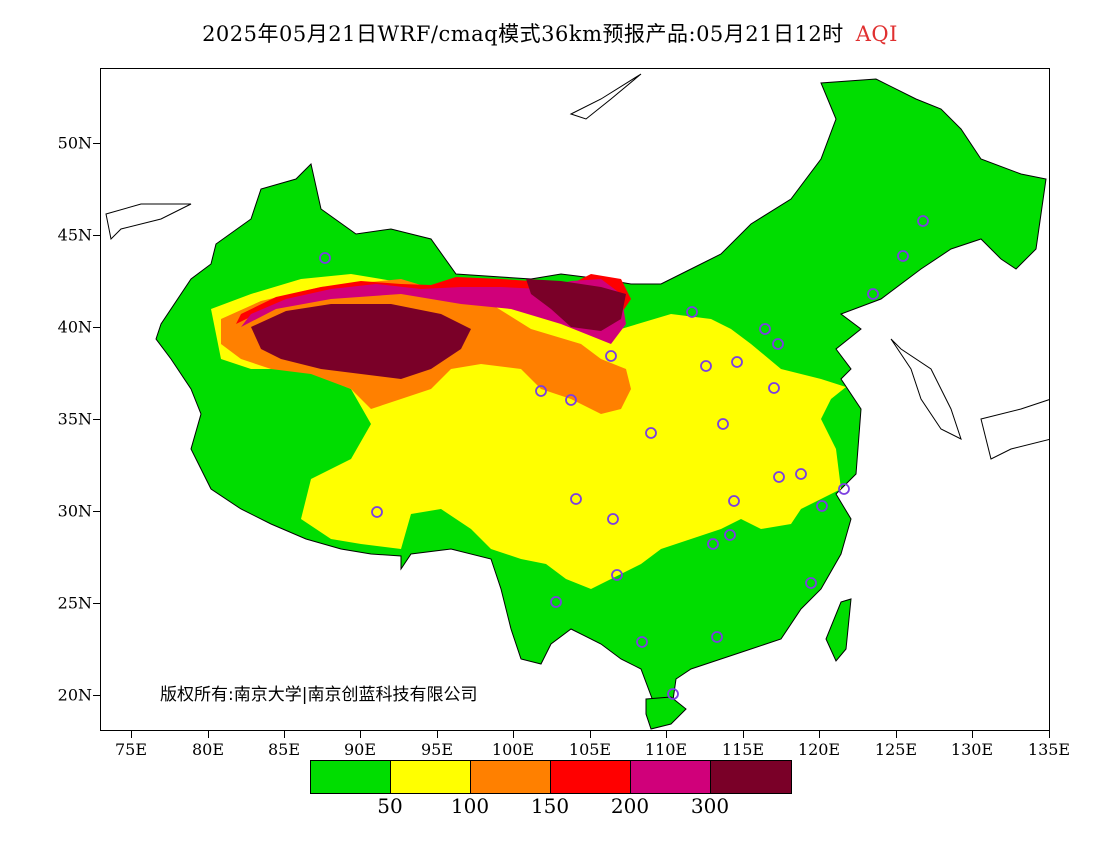 The image size is (1100, 850). I want to click on lon-label: 135E, so click(1049, 749).